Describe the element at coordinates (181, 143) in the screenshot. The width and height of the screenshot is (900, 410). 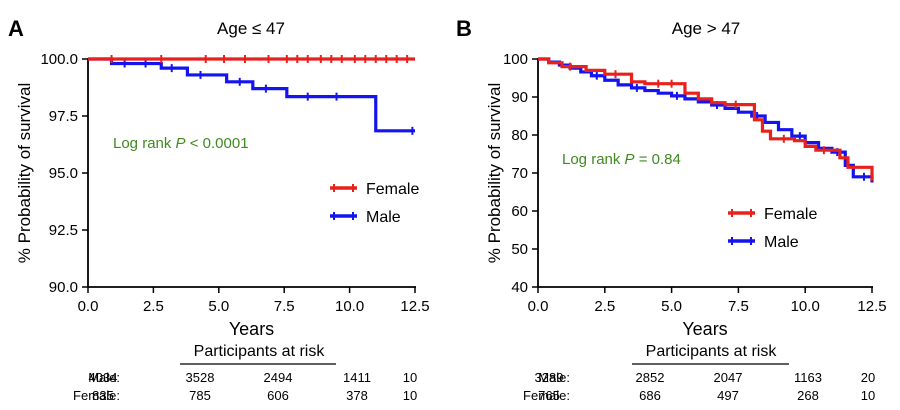
I see `log-rank-annotation: Log rank P < 0.0001` at that location.